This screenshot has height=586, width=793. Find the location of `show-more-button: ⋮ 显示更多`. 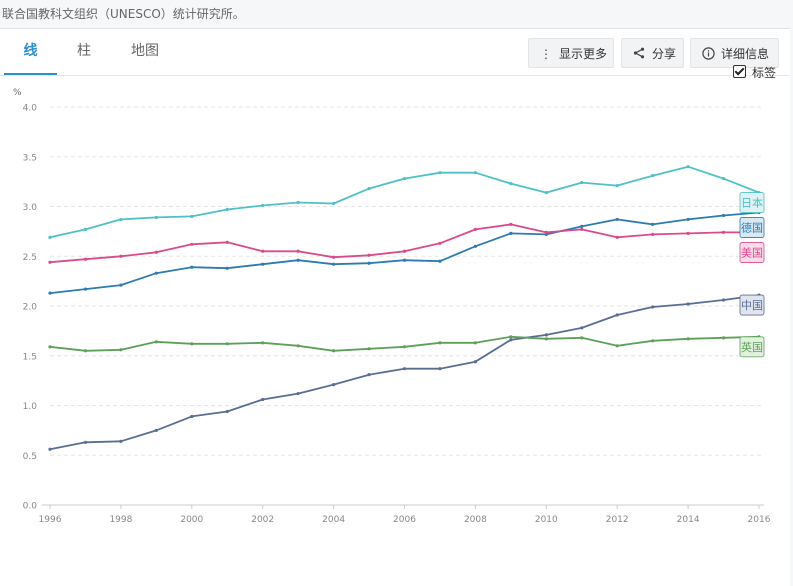

show-more-button: ⋮ 显示更多 is located at coordinates (571, 53).